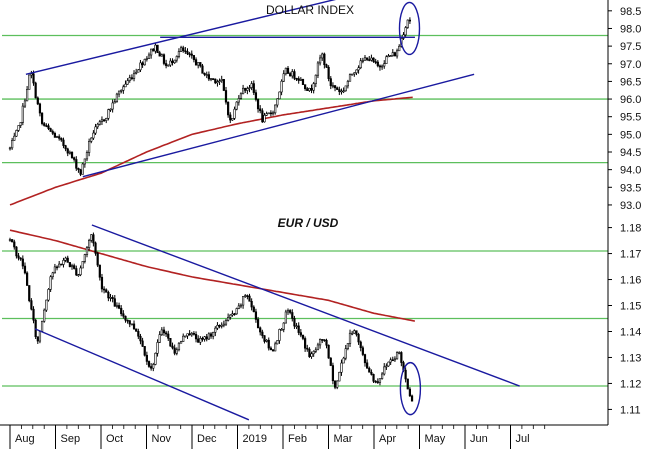 This screenshot has height=449, width=650. Describe the element at coordinates (630, 100) in the screenshot. I see `y-tick-label: 96.0` at that location.